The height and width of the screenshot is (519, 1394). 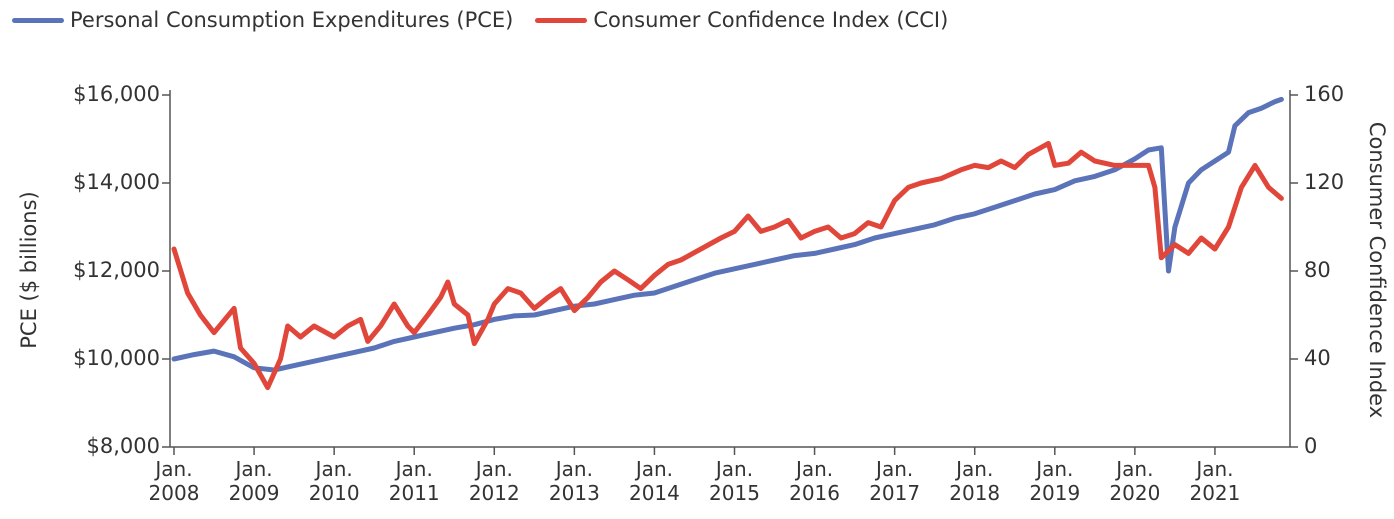 What do you see at coordinates (1055, 481) in the screenshot?
I see `x-tick-label: Jan. 2019` at bounding box center [1055, 481].